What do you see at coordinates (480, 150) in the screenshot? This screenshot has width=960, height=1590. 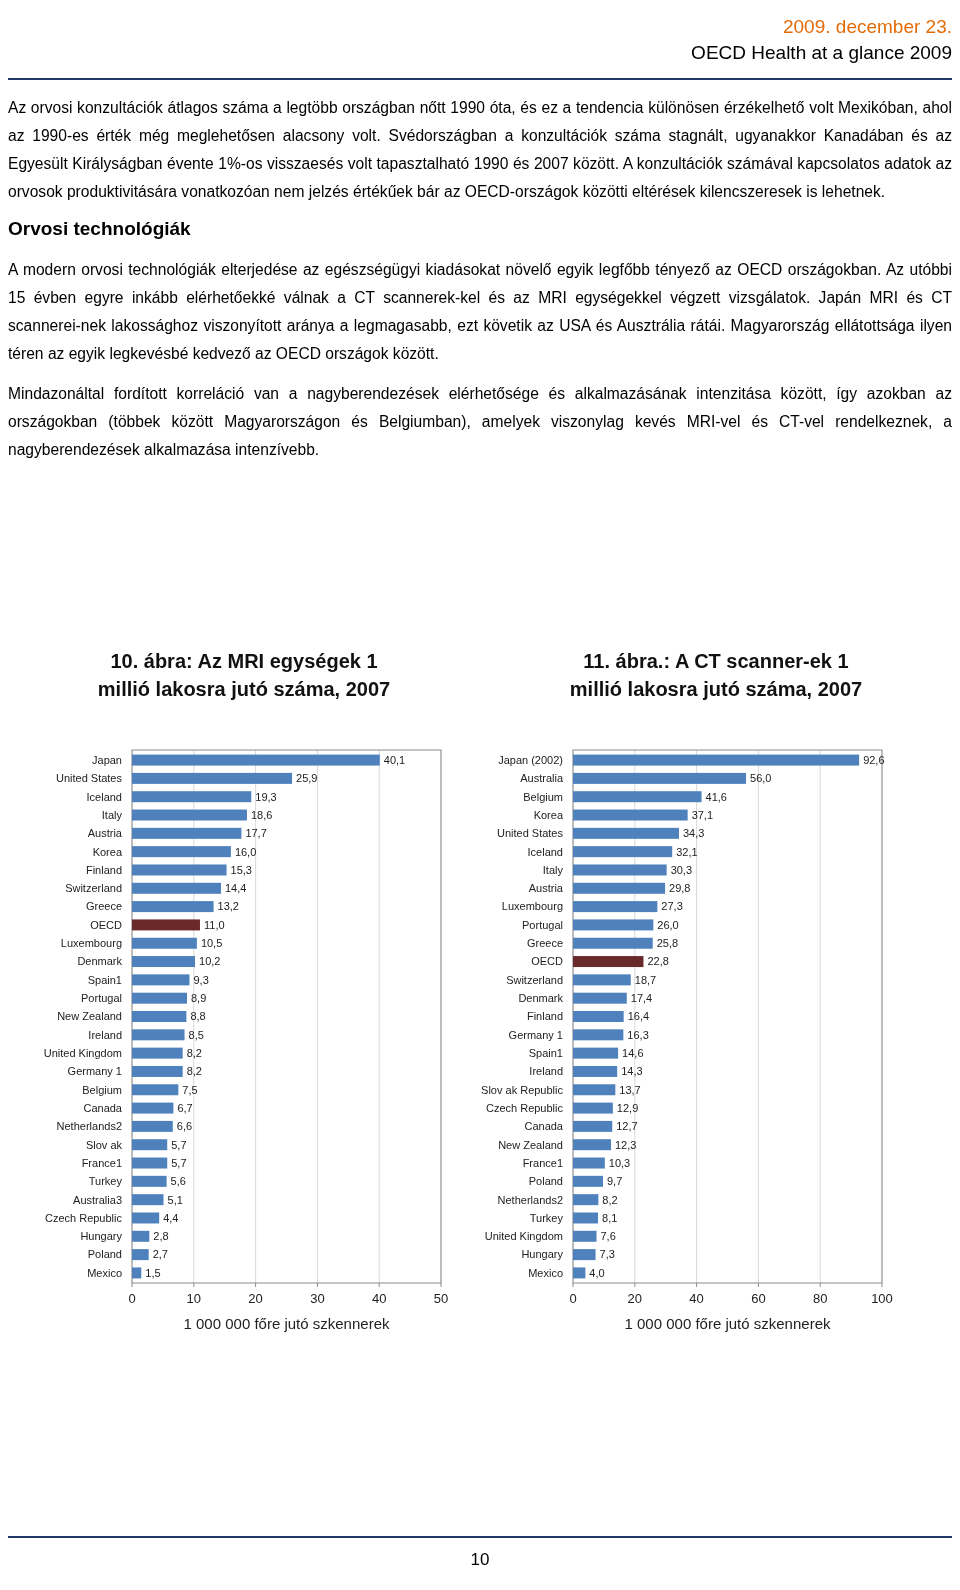 I see `text: Az orvosi konzultációk átlagos száma a legtöbb országban nőtt 1990 óta, és ez a tendencia különösen érzékelhető volt Mexikóban, ahol az 1990-es érték még meglehetősen alacsony volt. Svédországban a konzultációk száma stagnált, ugyanakkor Kanadában és az Egyesült Királyságban évente 1%-os visszaesés volt tapasztalható 1990 és 2007 között. A konzultációk számával kapcsolatos adatok az orvosok produktivitására vonatkozóan nem jelzés értékűek bár az OECD-országok közötti eltérések kilencszeresek is lehetnek.` at bounding box center [480, 150].